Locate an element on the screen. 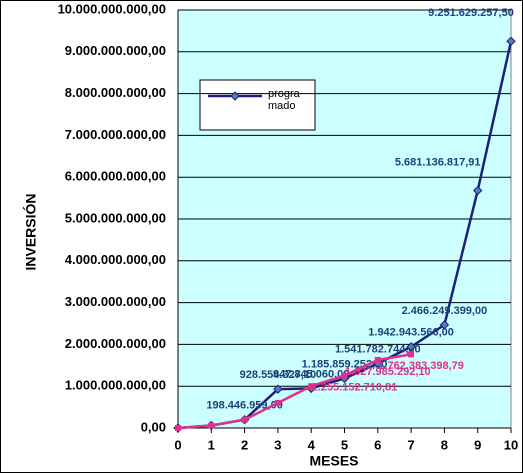 Image resolution: width=523 pixels, height=473 pixels. data-label: 198.446.959,00 is located at coordinates (244, 406).